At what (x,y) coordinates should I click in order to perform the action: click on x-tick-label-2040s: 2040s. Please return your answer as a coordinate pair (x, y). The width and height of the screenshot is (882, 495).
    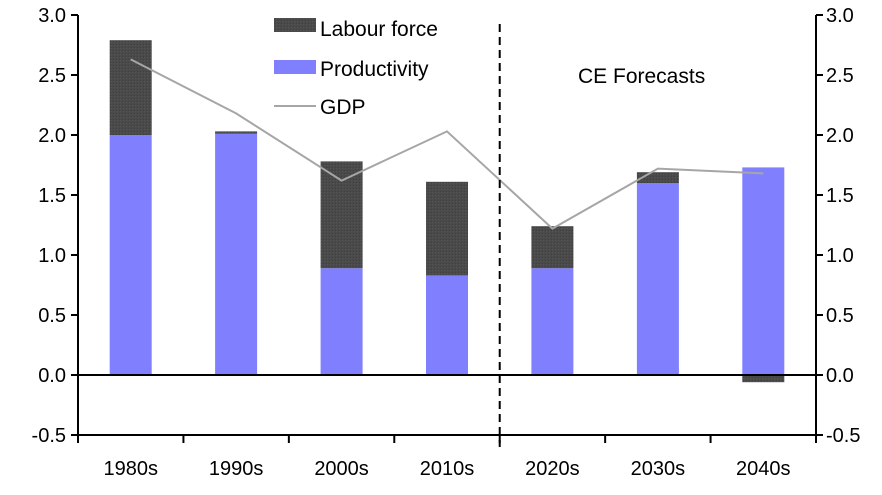
    Looking at the image, I should click on (763, 469).